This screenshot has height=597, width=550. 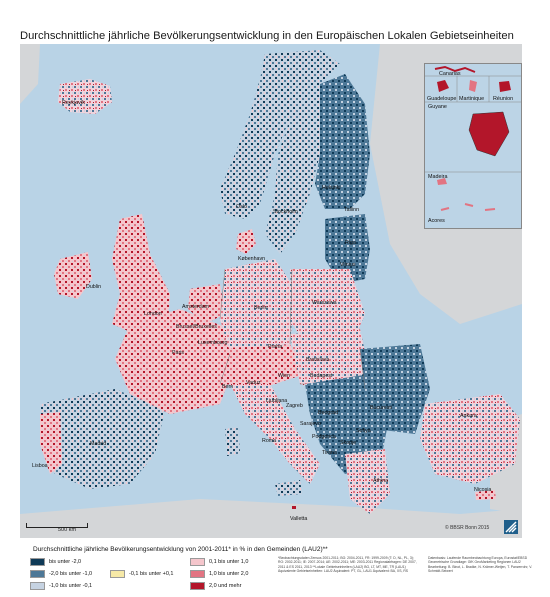 I want to click on city-label-bern: Bern, so click(x=228, y=387).